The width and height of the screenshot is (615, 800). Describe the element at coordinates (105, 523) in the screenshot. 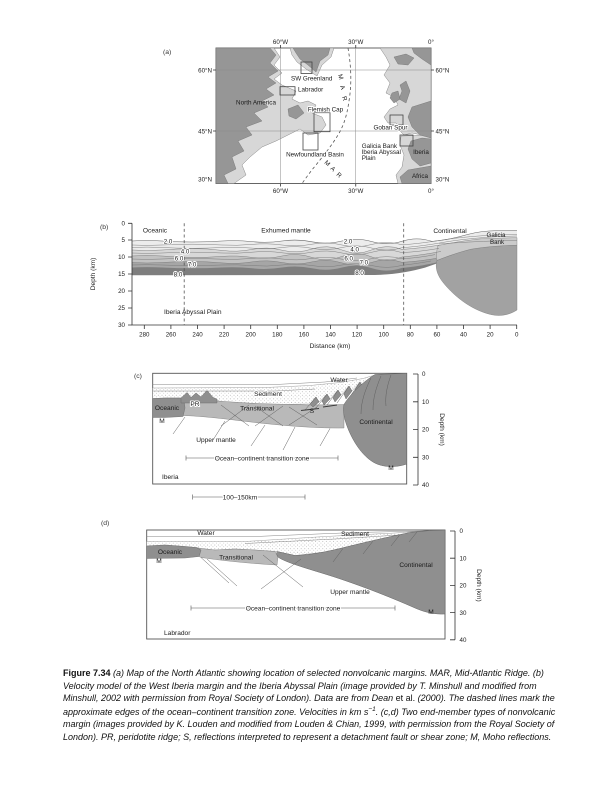

I see `panel-letter-d: (d)` at that location.